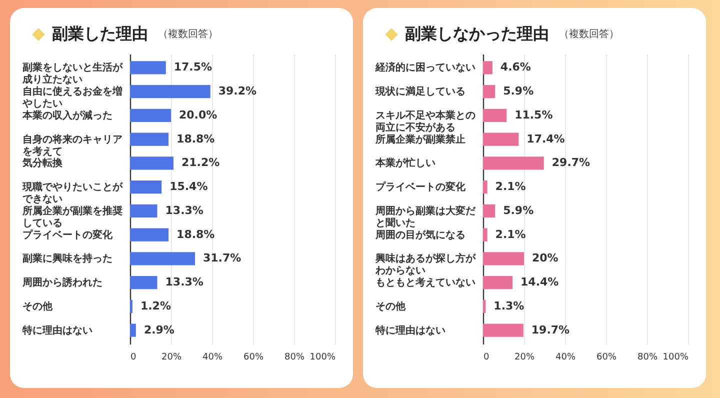  Describe the element at coordinates (515, 67) in the screenshot. I see `data-label: 4.6%` at that location.